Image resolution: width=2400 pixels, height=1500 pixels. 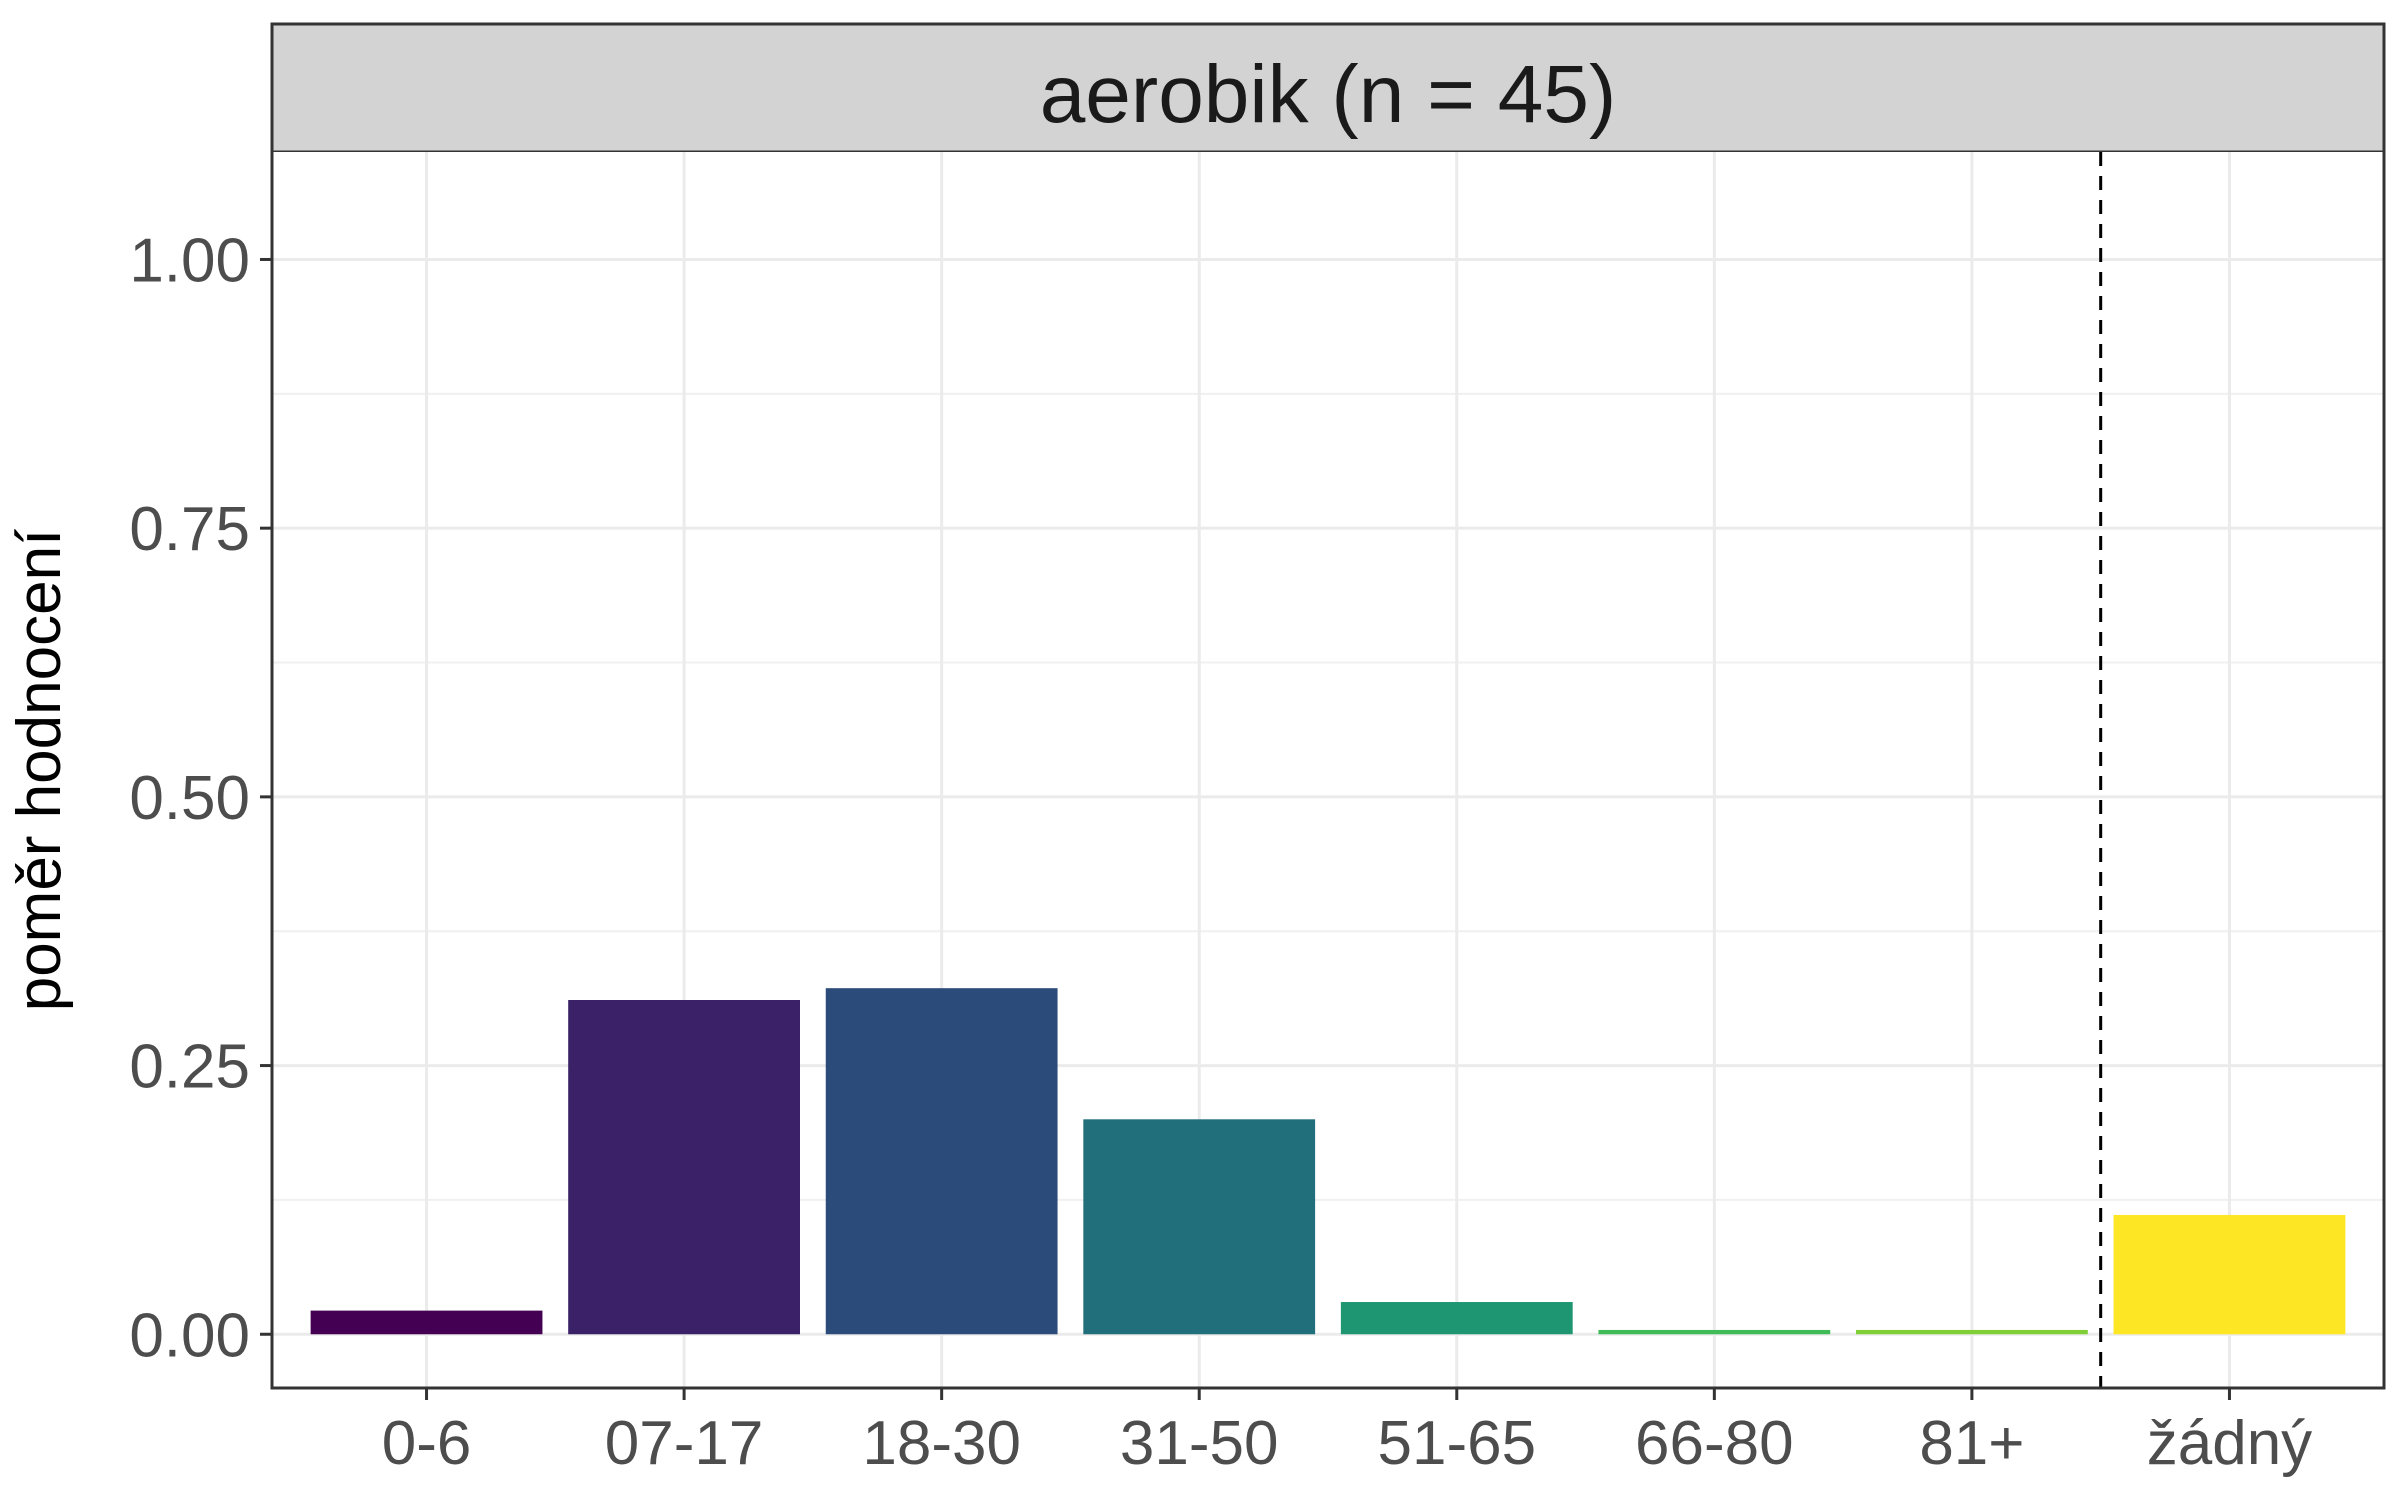 I want to click on bar-žádný, so click(x=2229, y=1274).